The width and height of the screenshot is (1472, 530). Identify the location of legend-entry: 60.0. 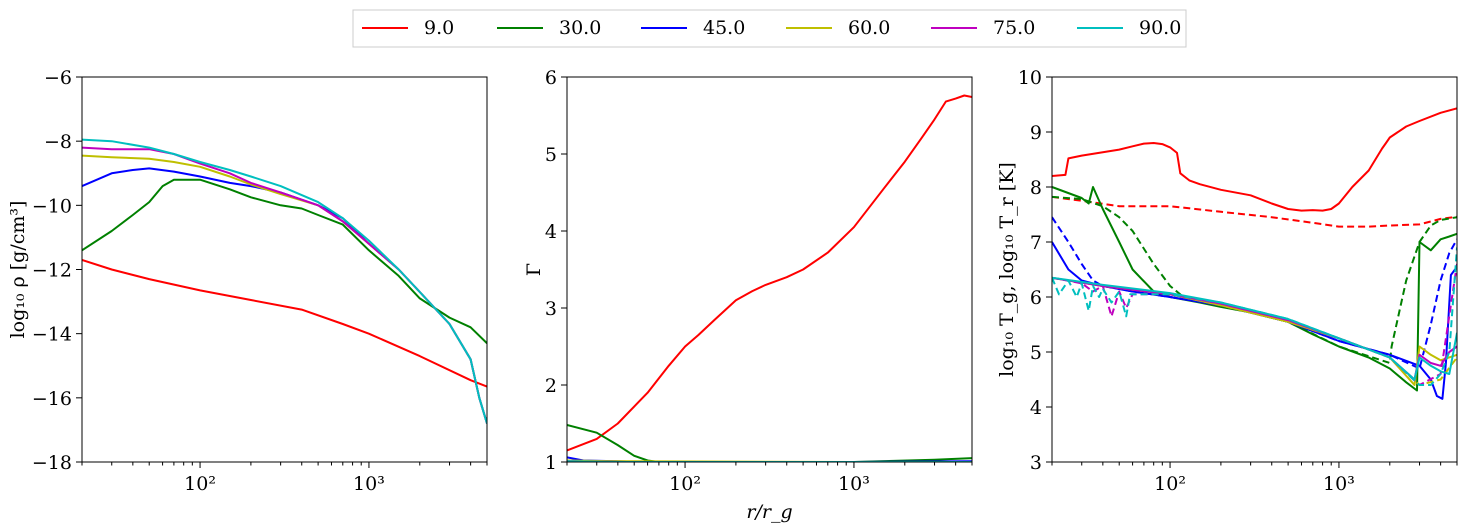
(838, 28).